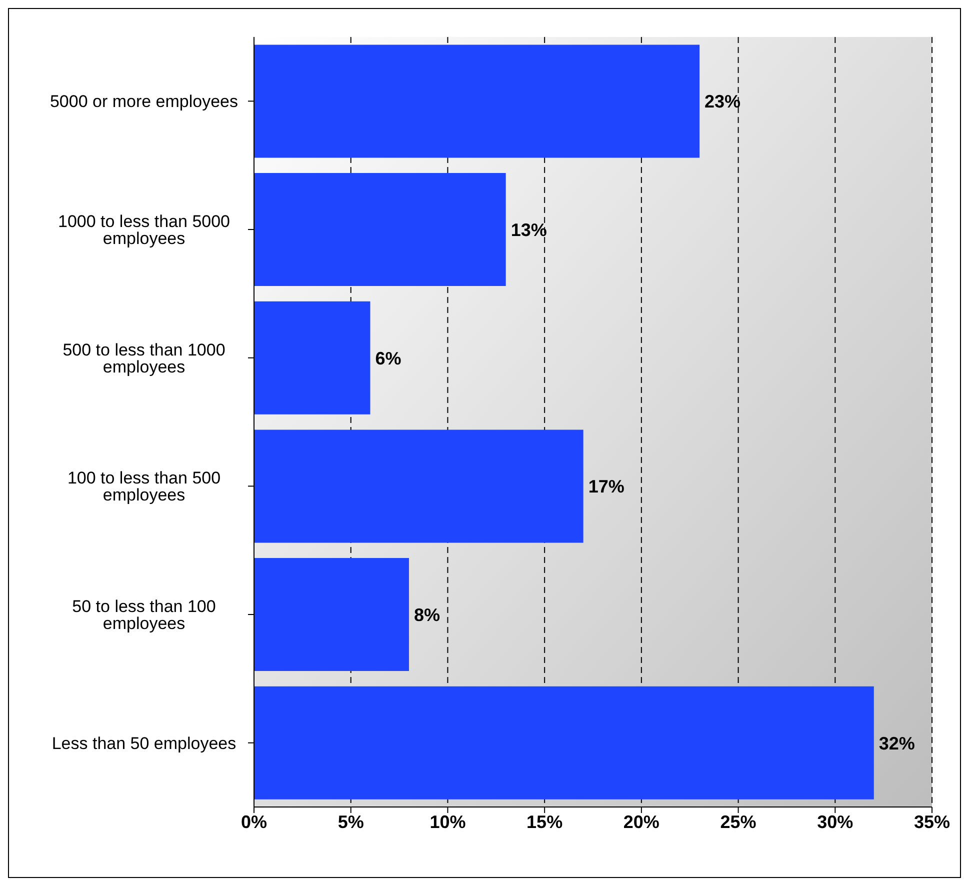 This screenshot has width=969, height=886. I want to click on x-tick-label: 20%, so click(641, 822).